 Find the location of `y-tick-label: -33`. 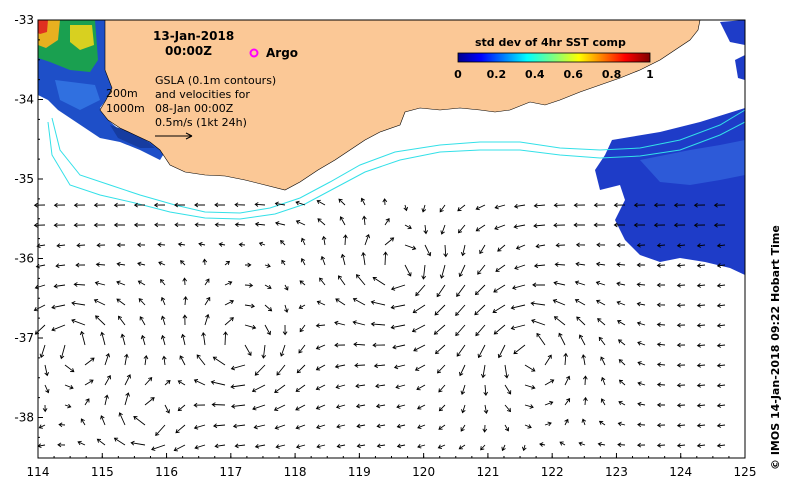

y-tick-label: -33 is located at coordinates (24, 20).